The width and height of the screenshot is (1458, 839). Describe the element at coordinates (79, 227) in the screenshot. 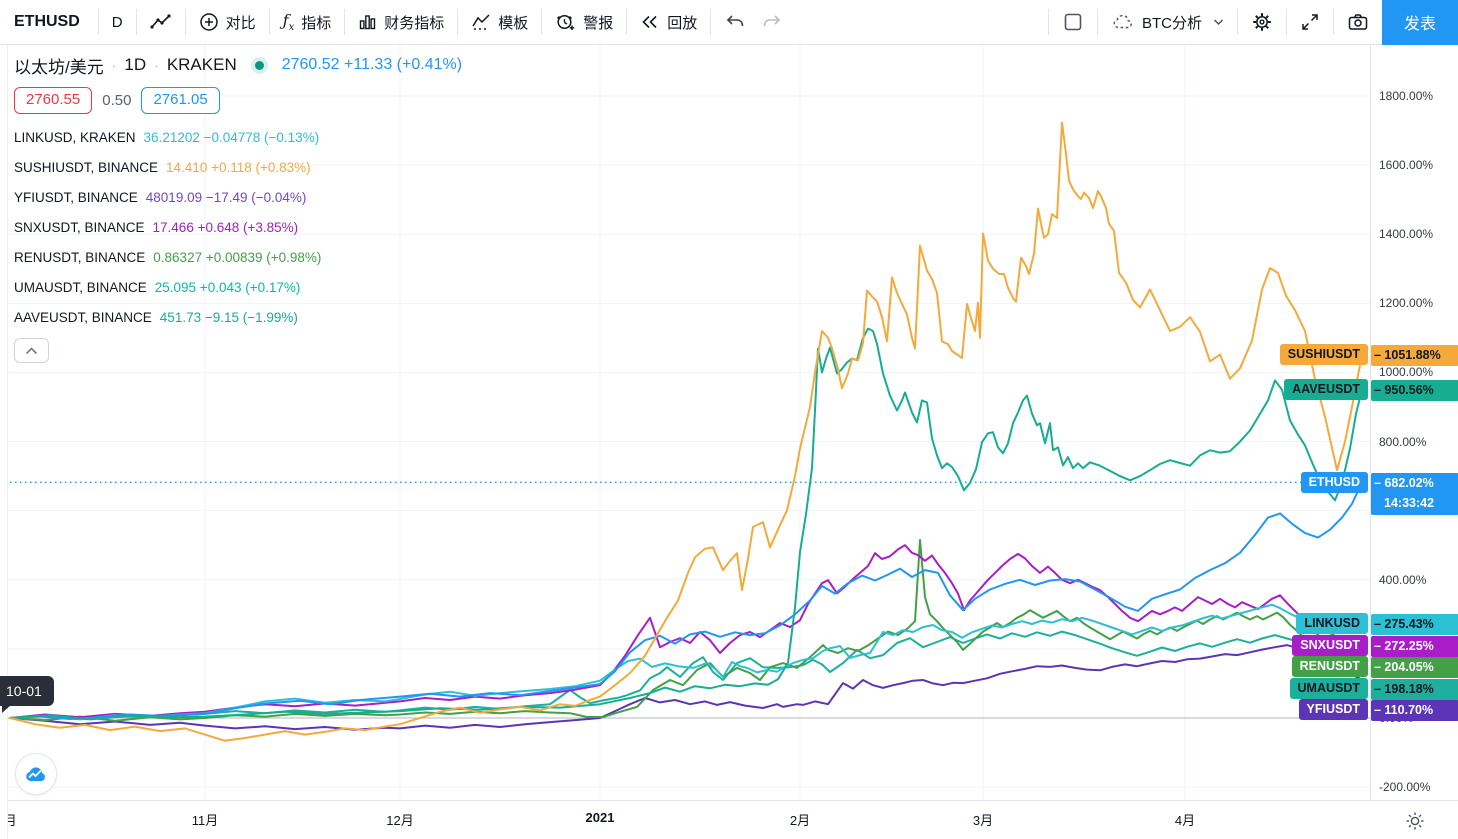

I see `series-name: SNXUSDT, BINANCE` at that location.